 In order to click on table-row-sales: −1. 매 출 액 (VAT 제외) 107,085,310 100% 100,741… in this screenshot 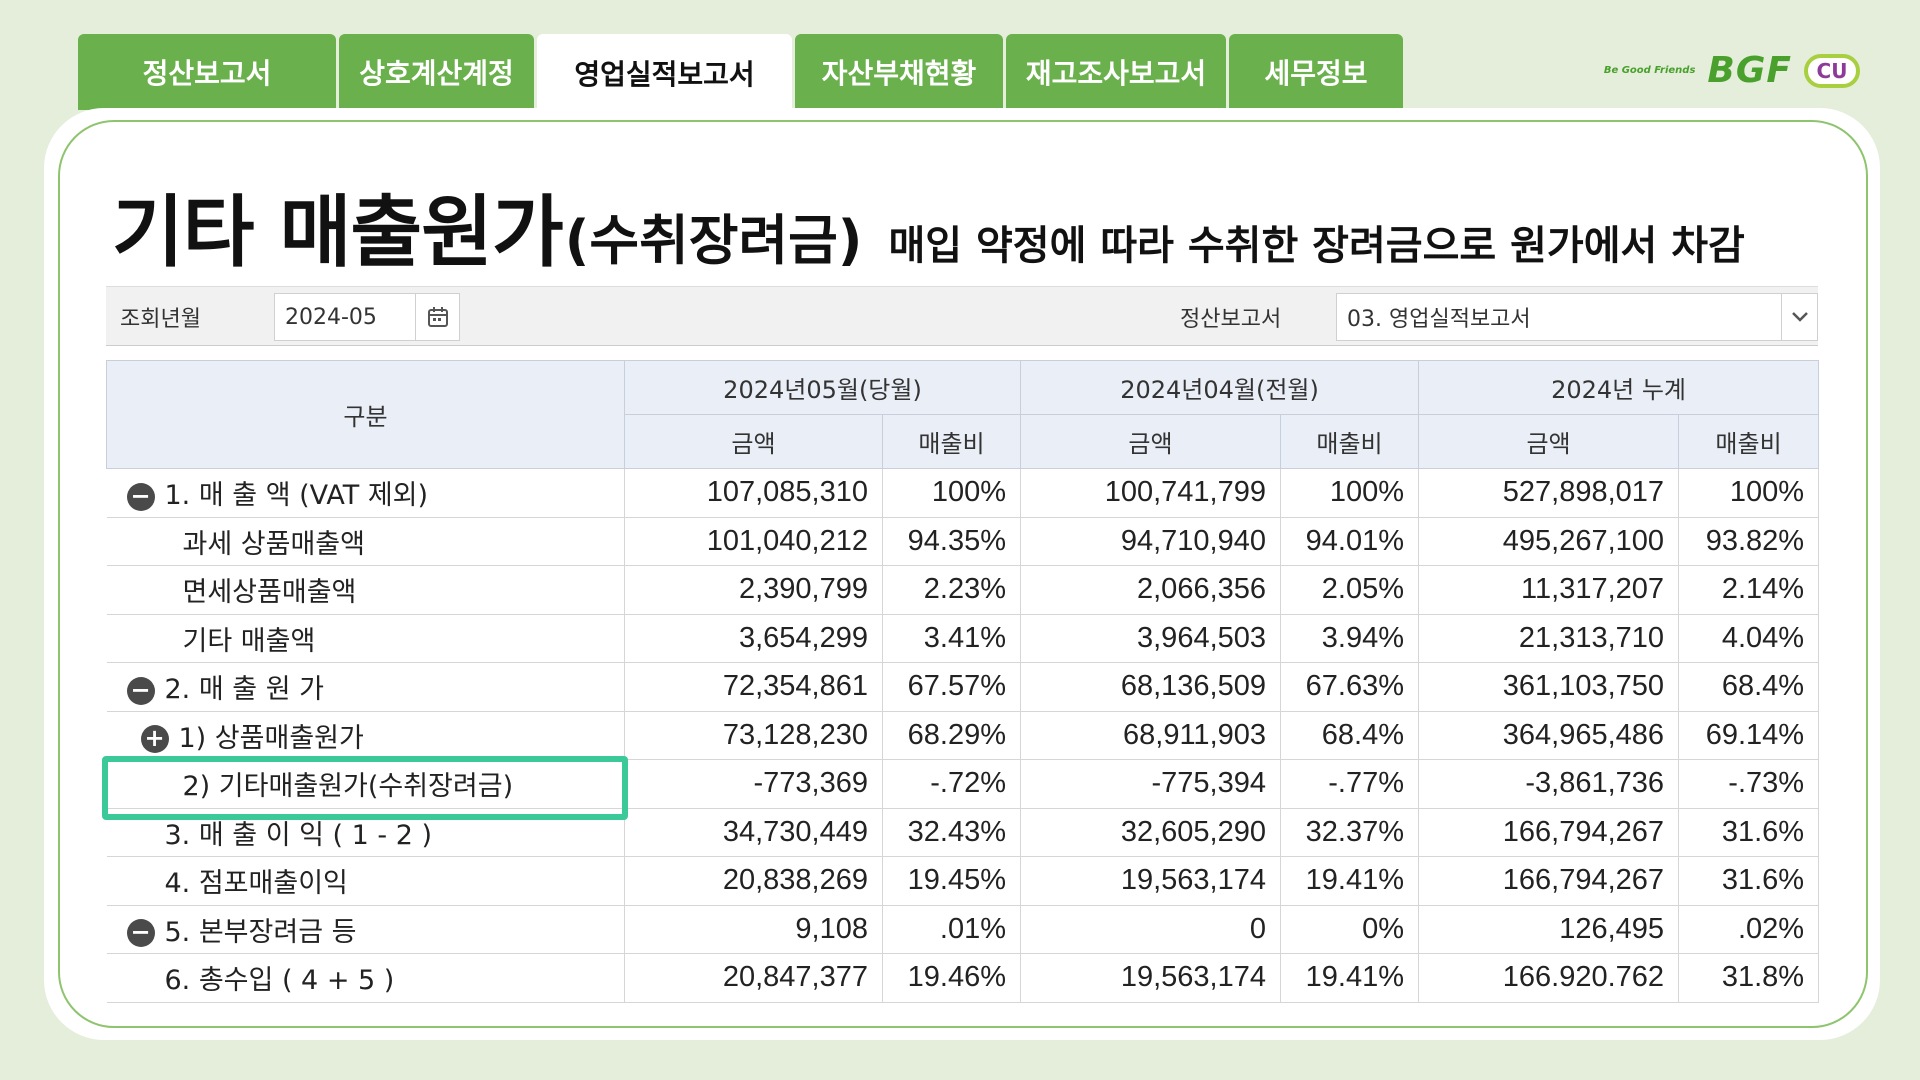, I will do `click(963, 493)`.